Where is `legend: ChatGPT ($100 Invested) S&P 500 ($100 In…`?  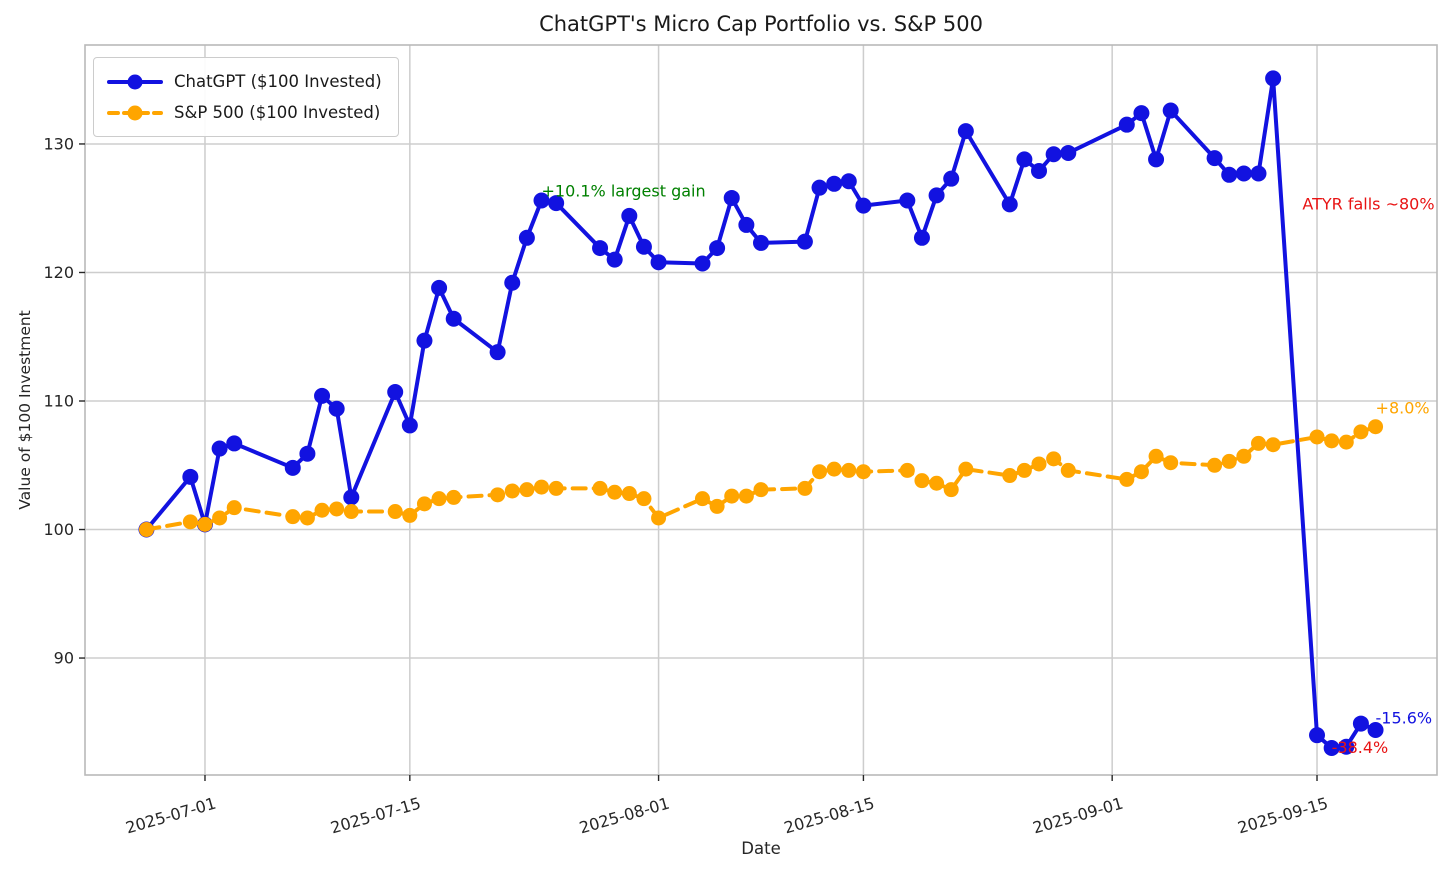
legend: ChatGPT ($100 Invested) S&P 500 ($100 In… is located at coordinates (246, 97).